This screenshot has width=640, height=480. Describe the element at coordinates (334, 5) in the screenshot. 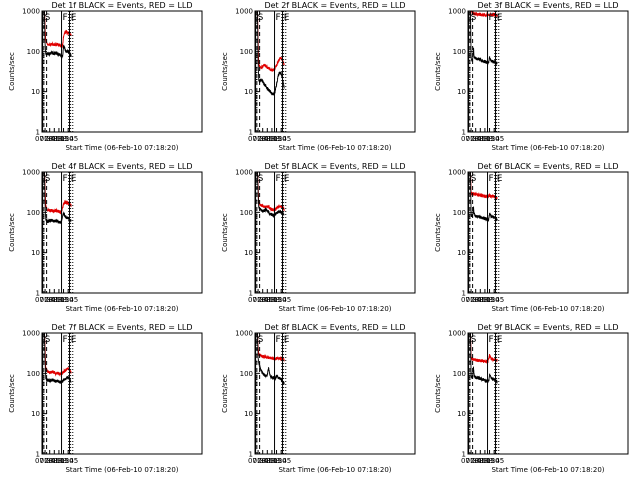

I see `panel-title: Det 2f BLACK = Events, RED = LLD` at that location.